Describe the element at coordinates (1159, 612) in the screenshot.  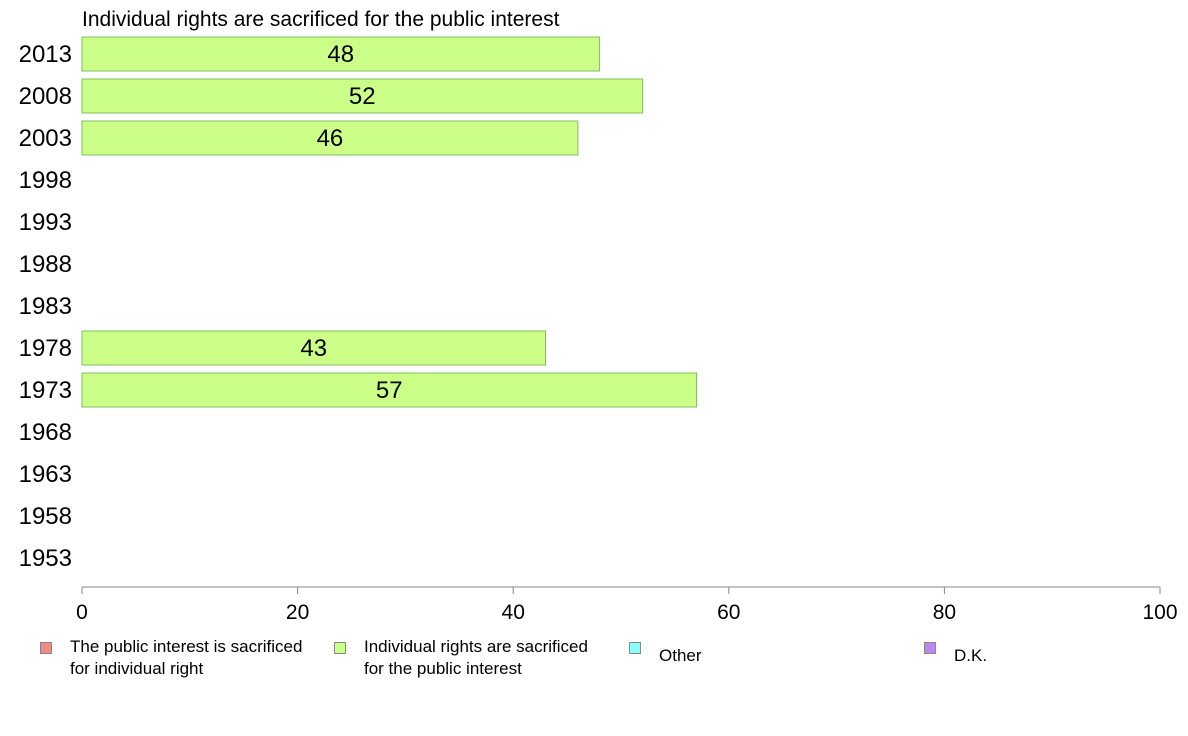
I see `x-tick-label: 100` at that location.